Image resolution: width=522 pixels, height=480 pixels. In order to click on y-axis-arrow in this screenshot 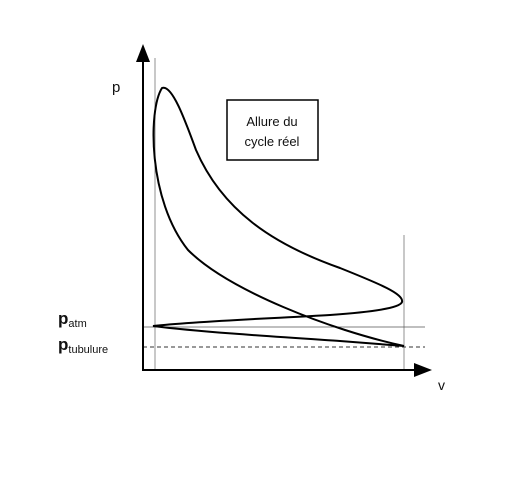, I will do `click(143, 53)`.